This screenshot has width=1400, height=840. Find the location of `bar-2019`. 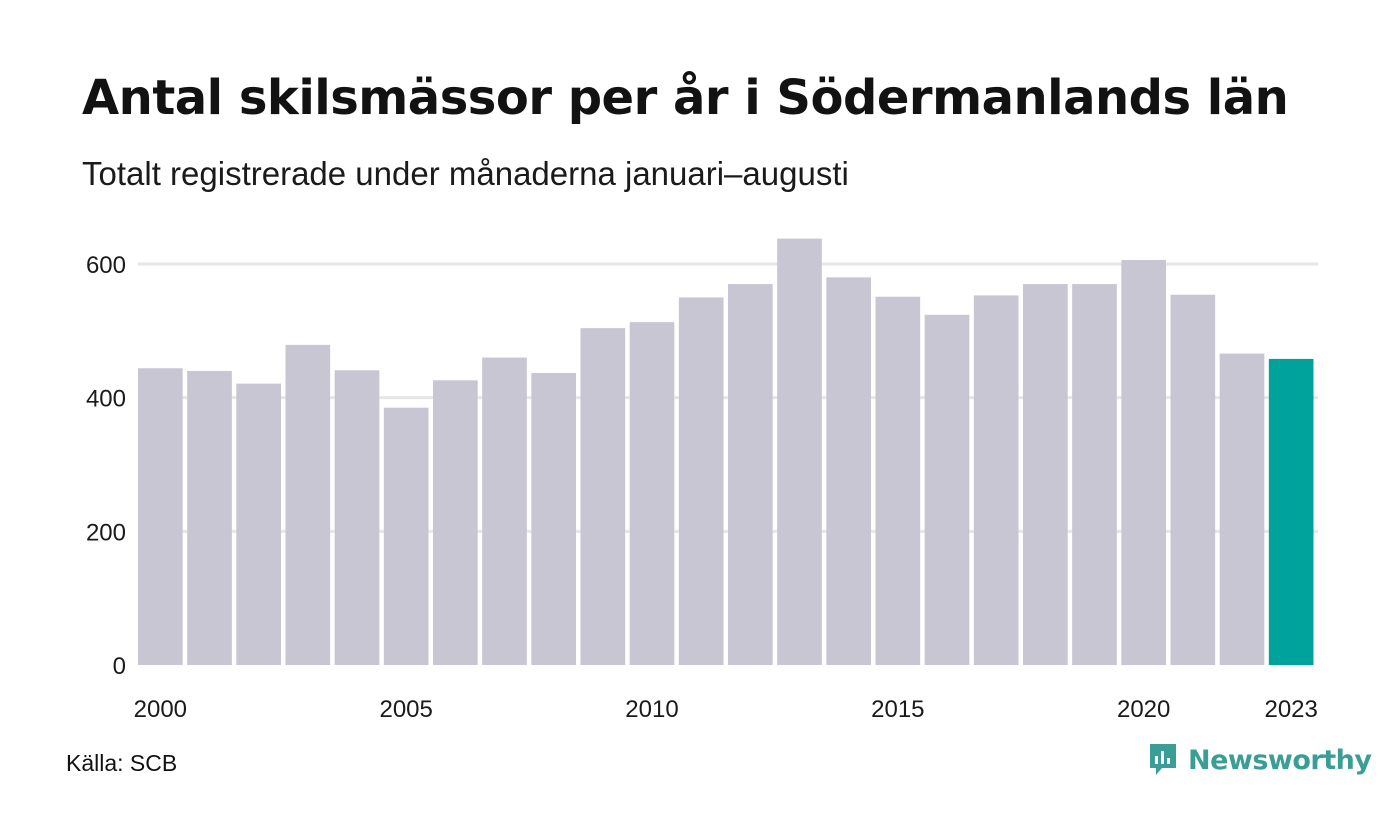

bar-2019 is located at coordinates (1094, 474).